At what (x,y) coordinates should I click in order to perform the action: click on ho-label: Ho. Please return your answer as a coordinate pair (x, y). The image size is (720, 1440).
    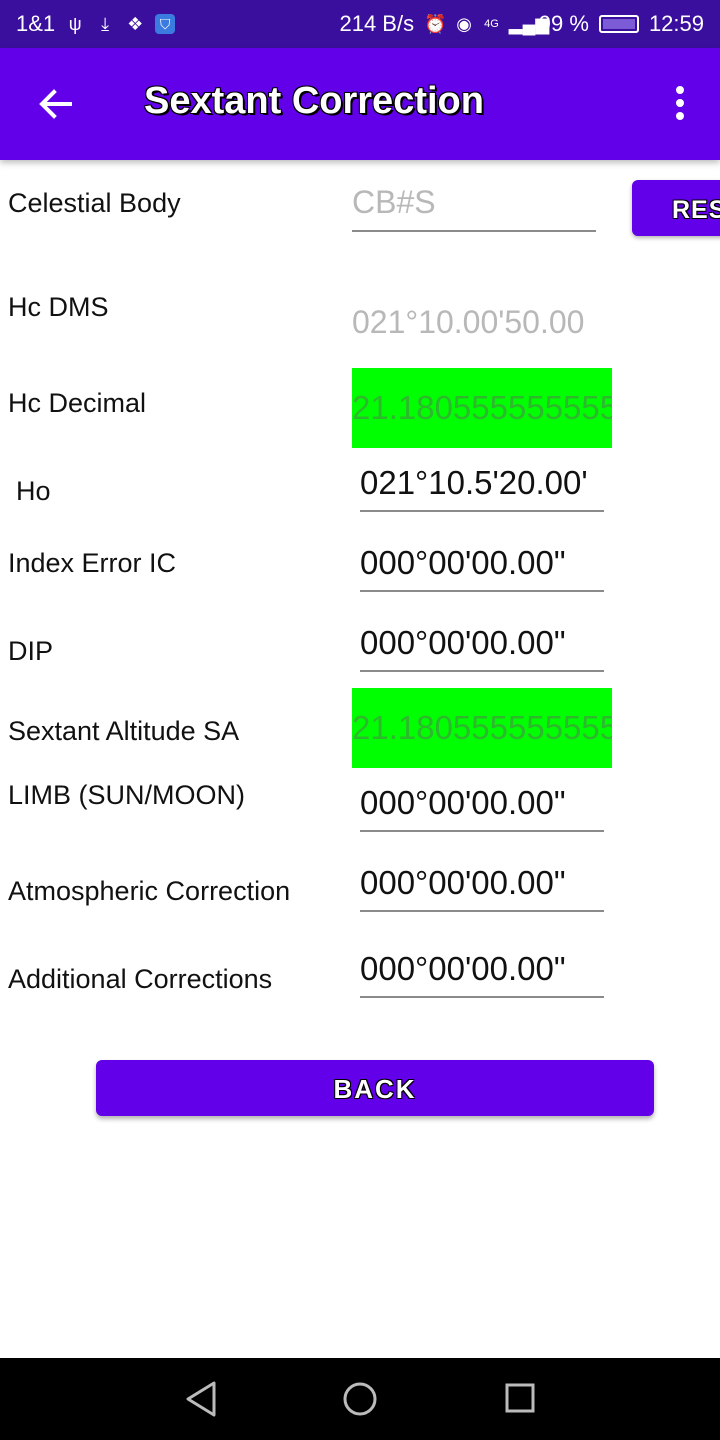
    Looking at the image, I should click on (33, 491).